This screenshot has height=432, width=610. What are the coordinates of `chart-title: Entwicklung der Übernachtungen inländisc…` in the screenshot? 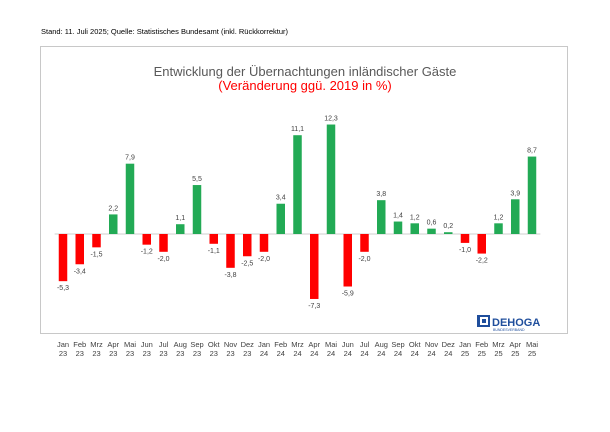 It's located at (305, 71).